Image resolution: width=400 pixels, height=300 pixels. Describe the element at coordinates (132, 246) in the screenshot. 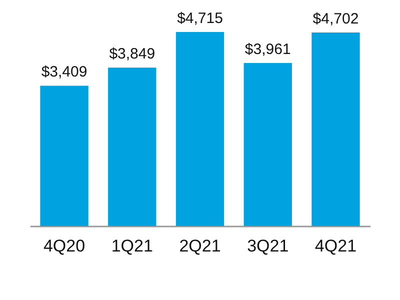

I see `x-tick-label: 1Q21` at that location.